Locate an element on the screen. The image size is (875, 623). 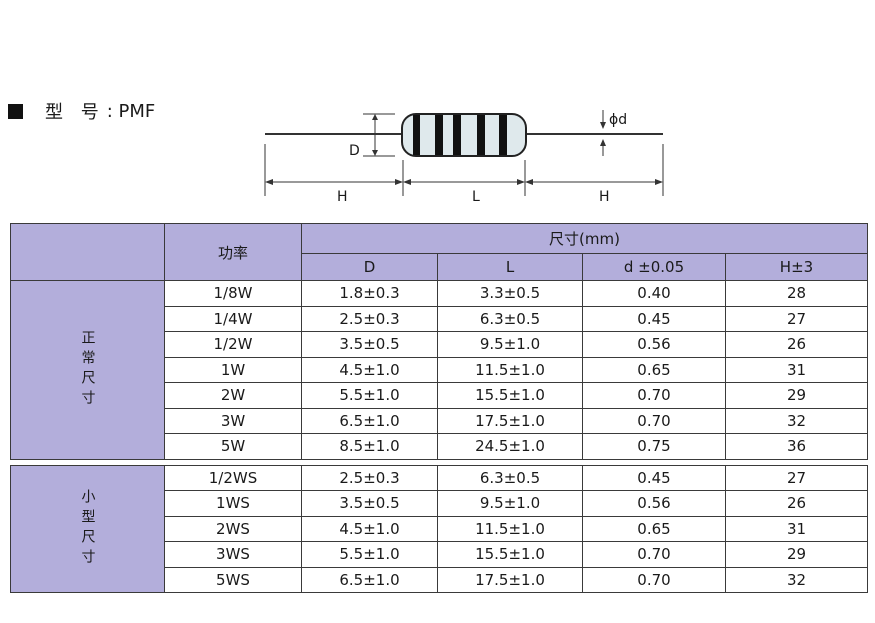
group-separator is located at coordinates (439, 462).